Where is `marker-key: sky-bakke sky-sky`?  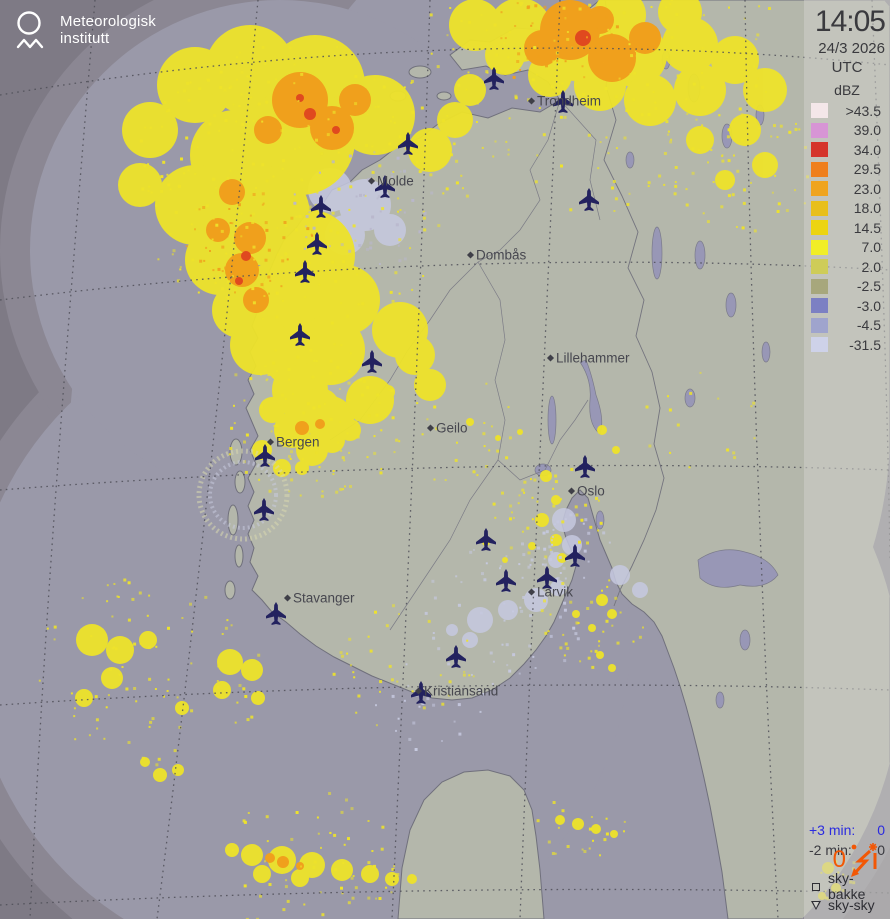
marker-key: sky-bakke sky-sky is located at coordinates (850, 892).